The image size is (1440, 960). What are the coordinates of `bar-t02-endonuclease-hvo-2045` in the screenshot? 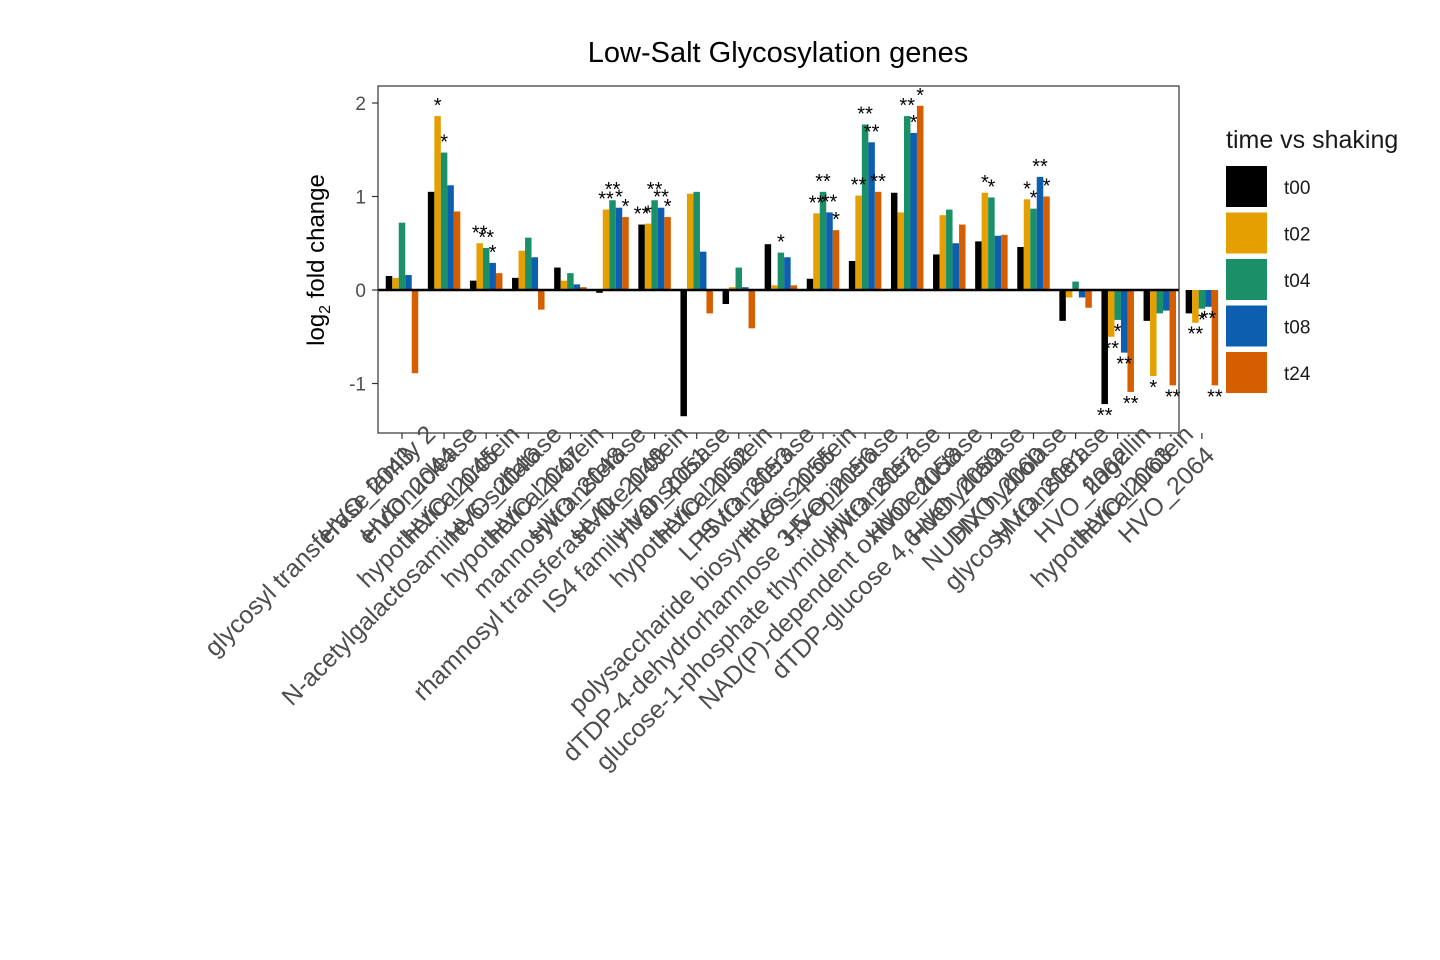 It's located at (479, 266).